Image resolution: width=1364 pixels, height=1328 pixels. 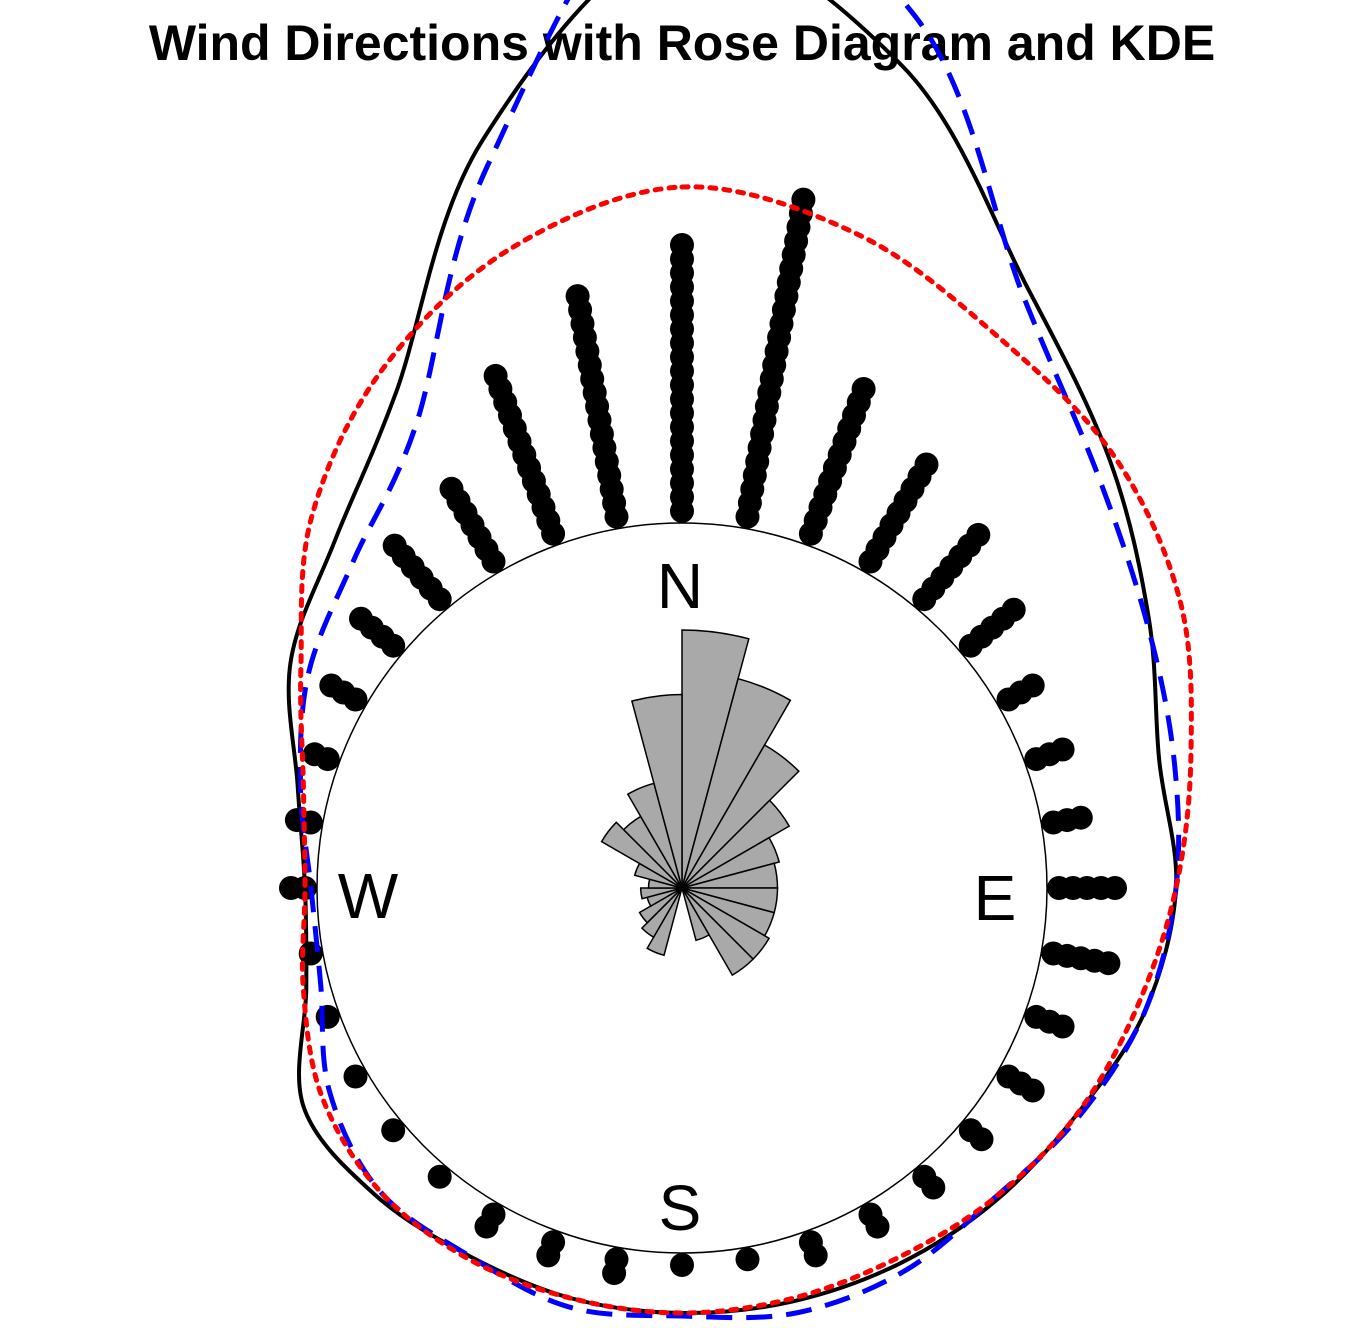 What do you see at coordinates (680, 586) in the screenshot?
I see `compass-label-north: N` at bounding box center [680, 586].